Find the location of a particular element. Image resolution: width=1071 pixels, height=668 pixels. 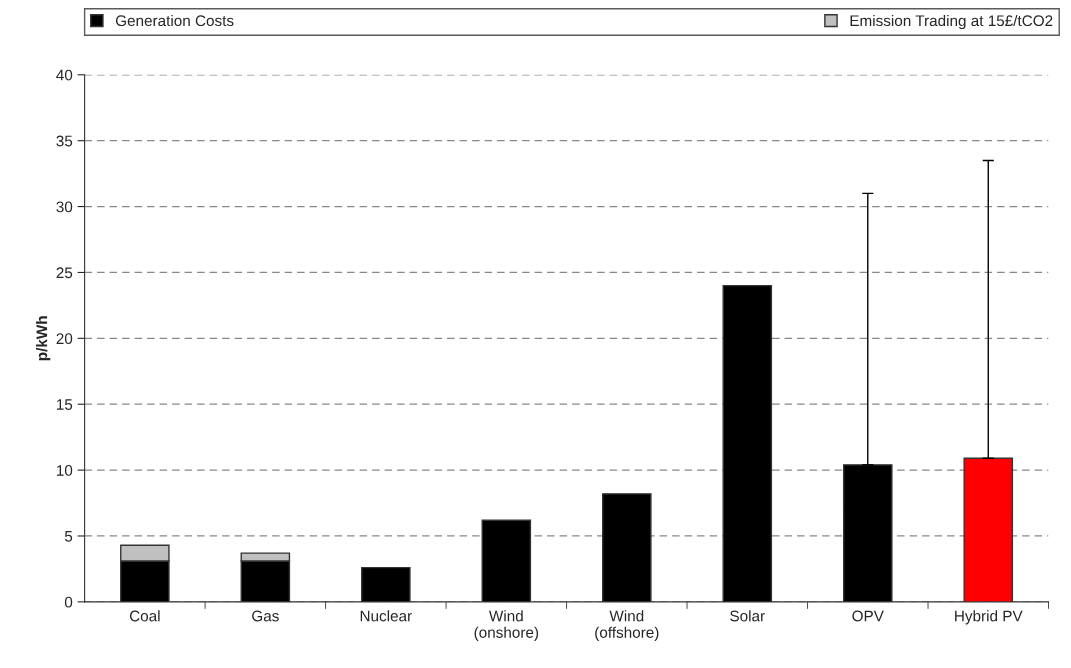

x-tick-label: Wind (onshore) is located at coordinates (506, 625).